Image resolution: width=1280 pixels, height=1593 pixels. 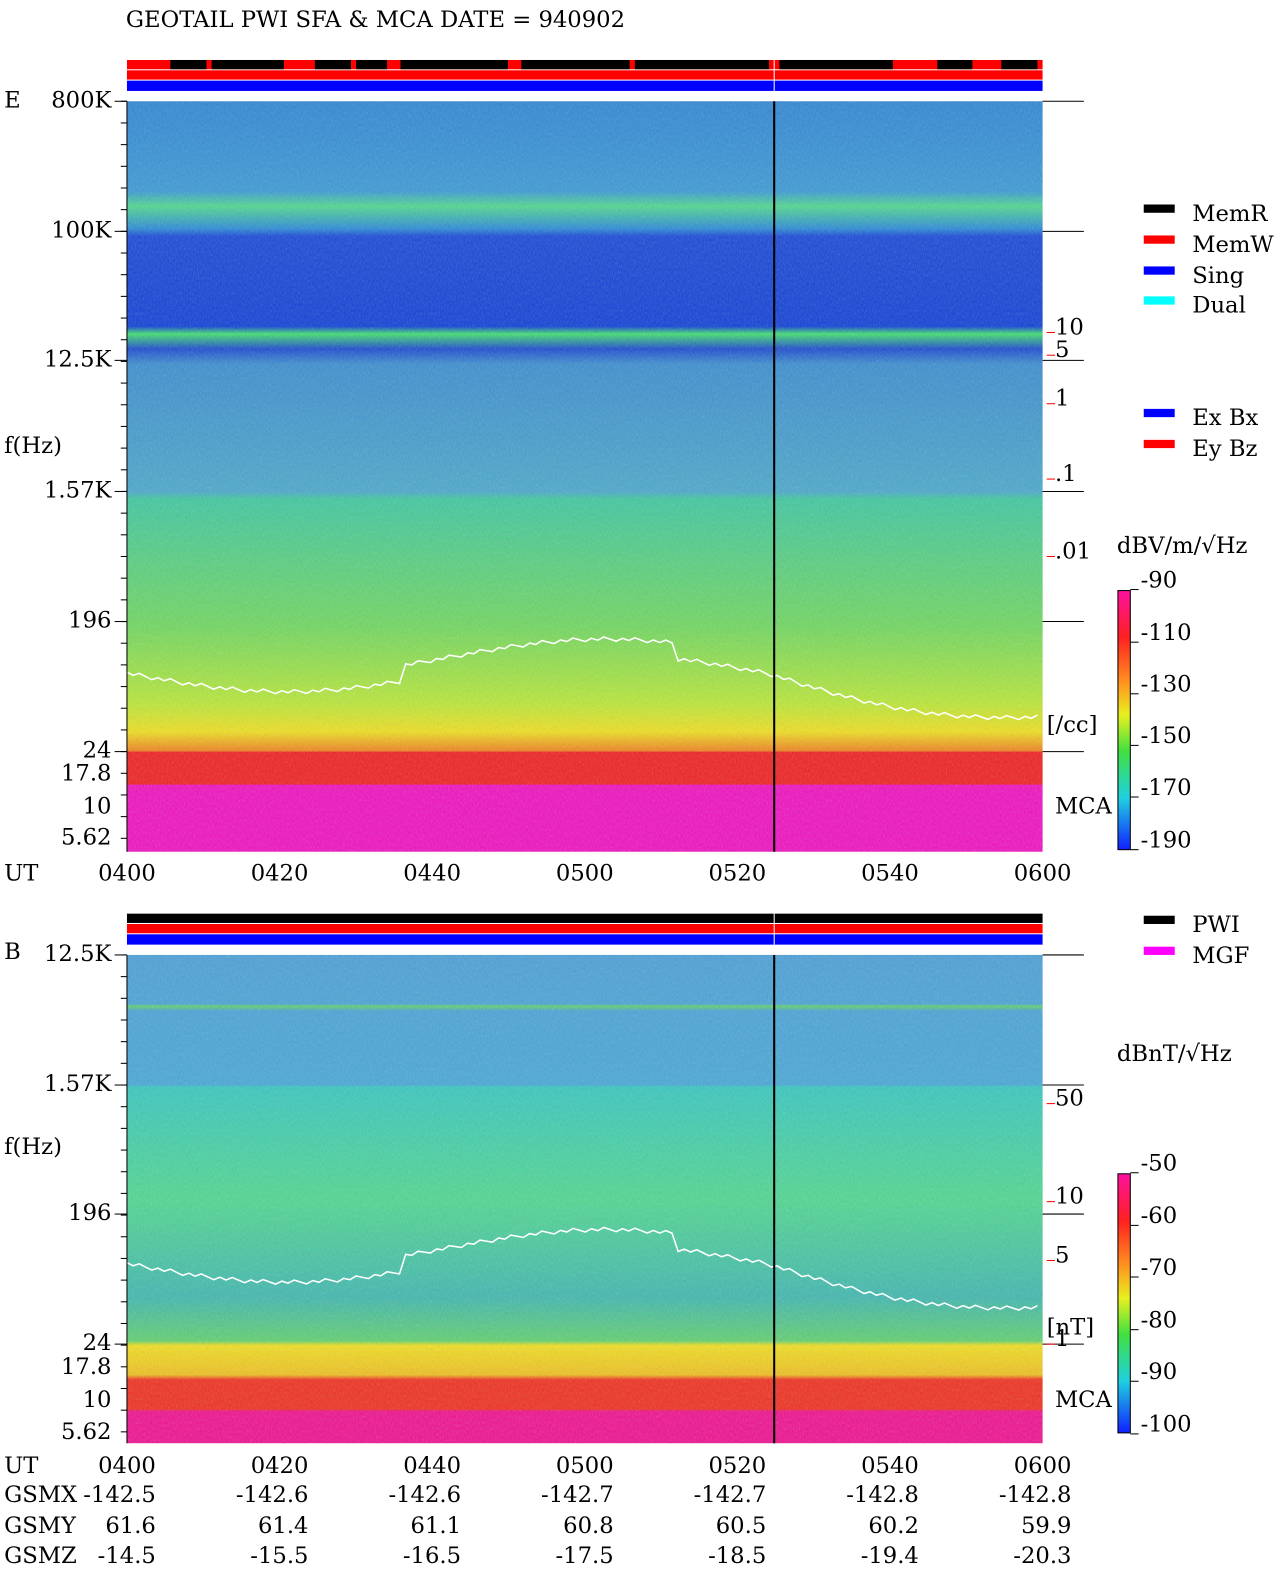 What do you see at coordinates (584, 1556) in the screenshot?
I see `orbit-value: -17.5` at bounding box center [584, 1556].